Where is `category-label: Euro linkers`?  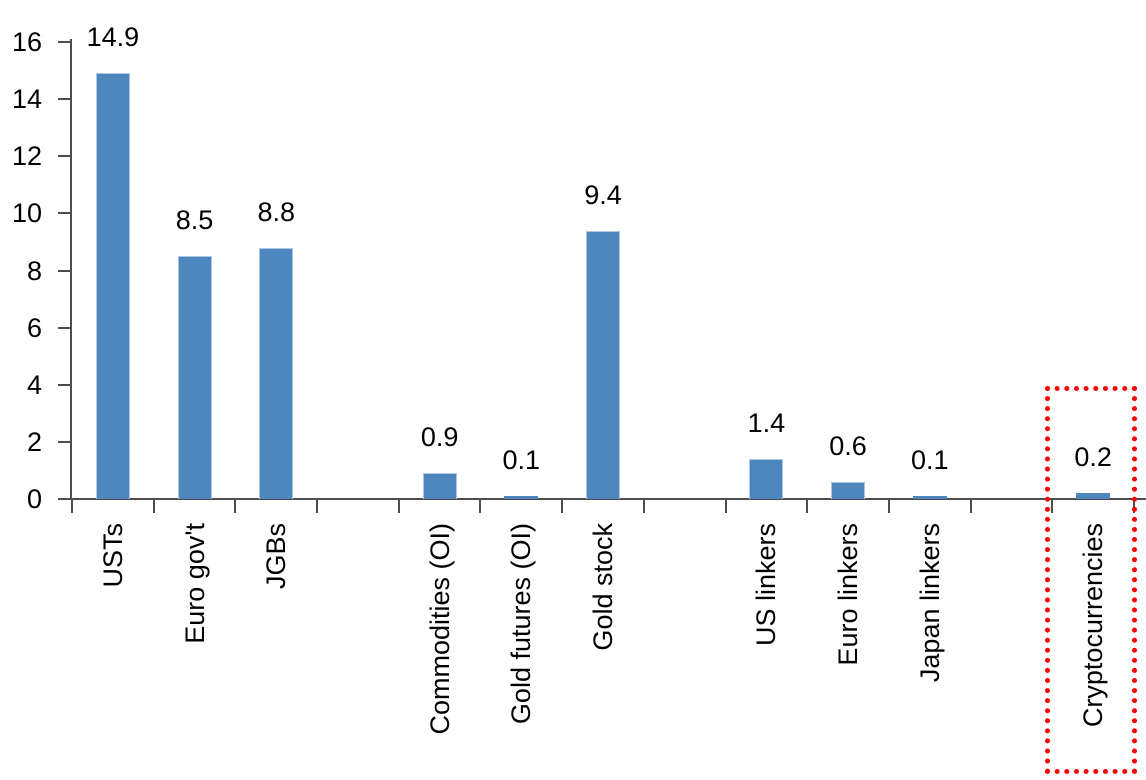
category-label: Euro linkers is located at coordinates (848, 594).